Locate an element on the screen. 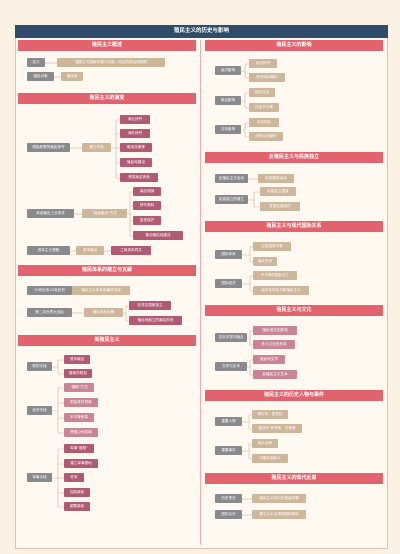 The width and height of the screenshot is (400, 554). section-title-impact: 殖民主义的影响 is located at coordinates (294, 45).